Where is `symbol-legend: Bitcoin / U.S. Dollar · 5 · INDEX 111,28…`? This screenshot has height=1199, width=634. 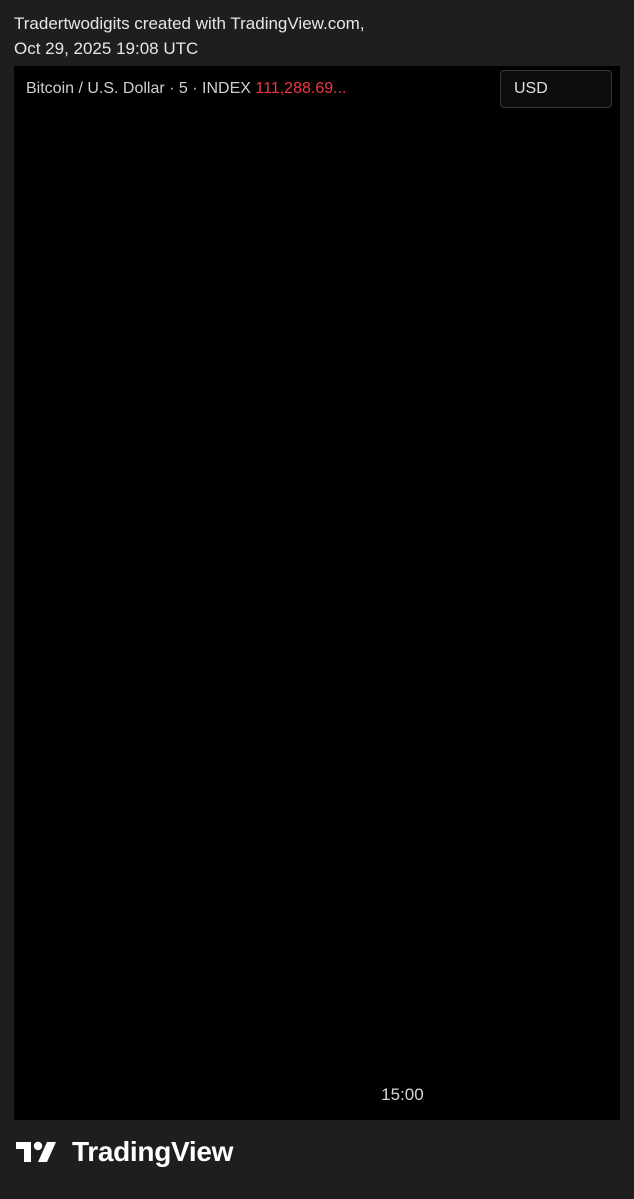
symbol-legend: Bitcoin / U.S. Dollar · 5 · INDEX 111,28… is located at coordinates (186, 89).